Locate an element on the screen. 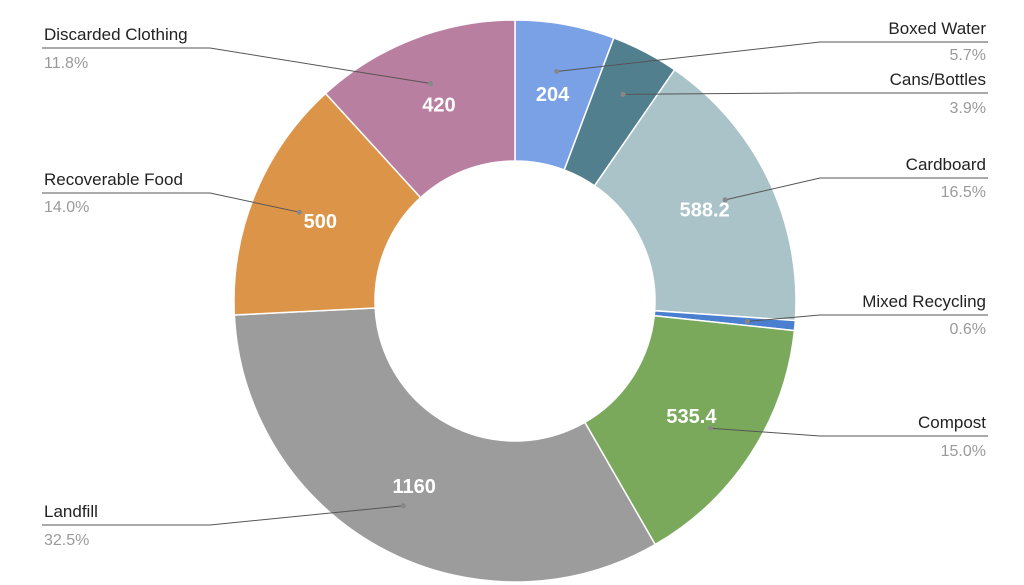 The width and height of the screenshot is (1024, 585). slice-percent-landfill: 32.5% is located at coordinates (66, 540).